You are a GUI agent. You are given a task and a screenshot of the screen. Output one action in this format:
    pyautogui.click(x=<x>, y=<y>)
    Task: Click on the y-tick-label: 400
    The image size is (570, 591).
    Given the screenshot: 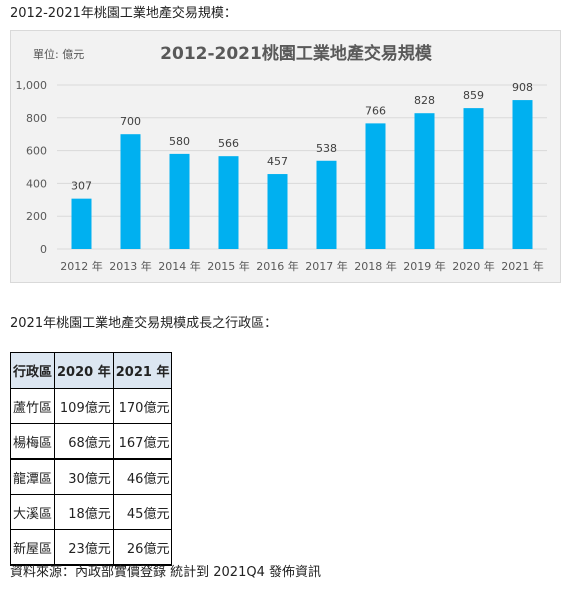 What is the action you would take?
    pyautogui.click(x=36, y=183)
    